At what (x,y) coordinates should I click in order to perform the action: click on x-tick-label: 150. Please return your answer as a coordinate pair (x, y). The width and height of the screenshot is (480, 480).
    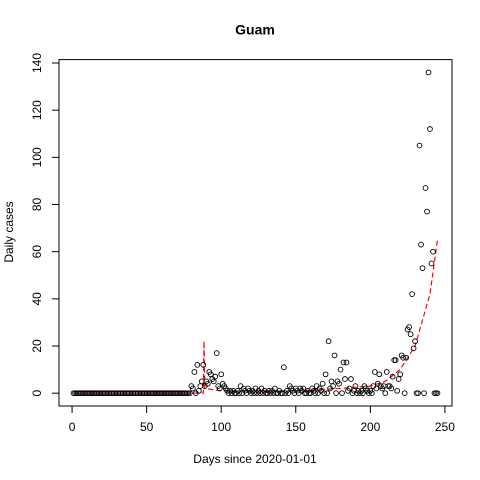
    Looking at the image, I should click on (296, 427).